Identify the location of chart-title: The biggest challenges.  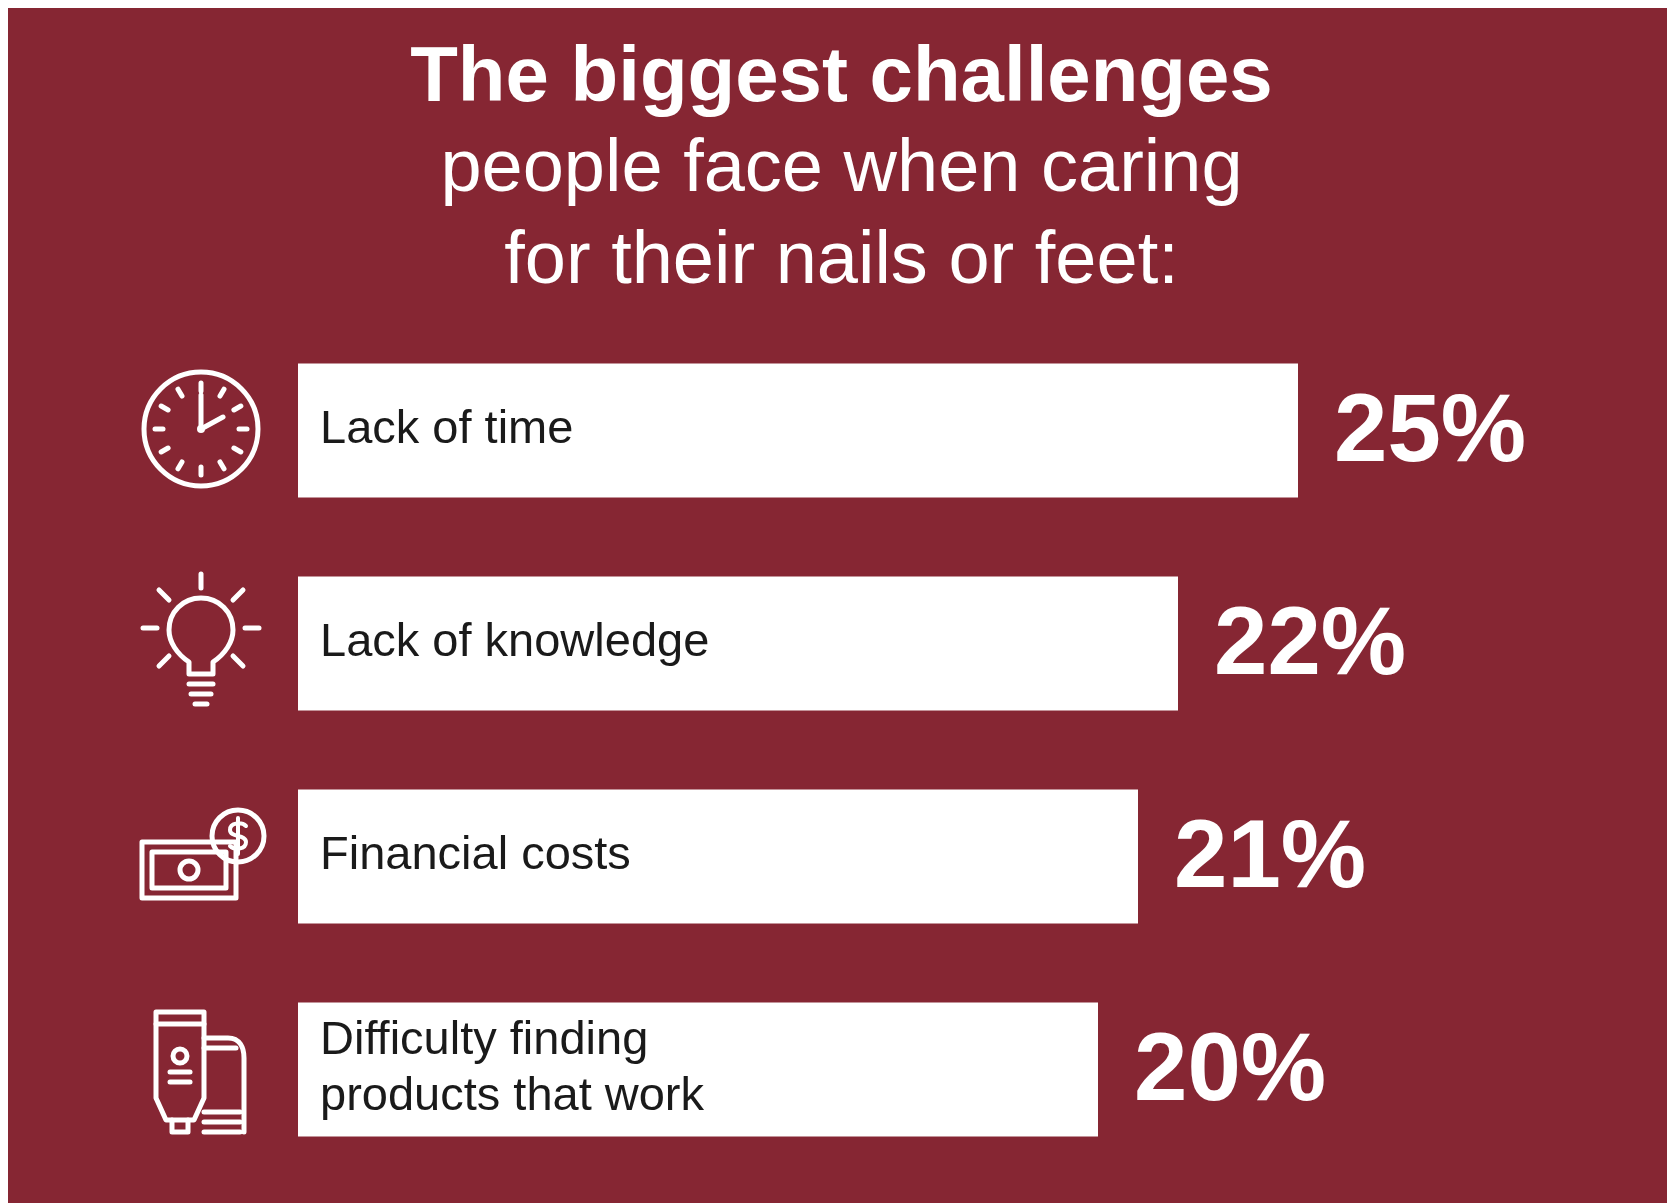
(841, 74).